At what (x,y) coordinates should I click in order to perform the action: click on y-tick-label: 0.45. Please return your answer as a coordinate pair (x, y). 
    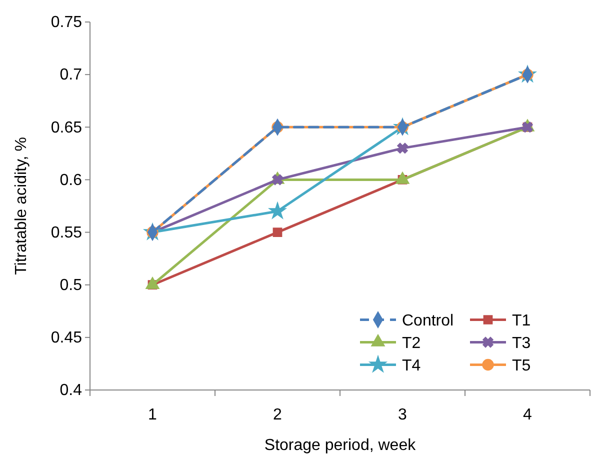
    Looking at the image, I should click on (66, 338).